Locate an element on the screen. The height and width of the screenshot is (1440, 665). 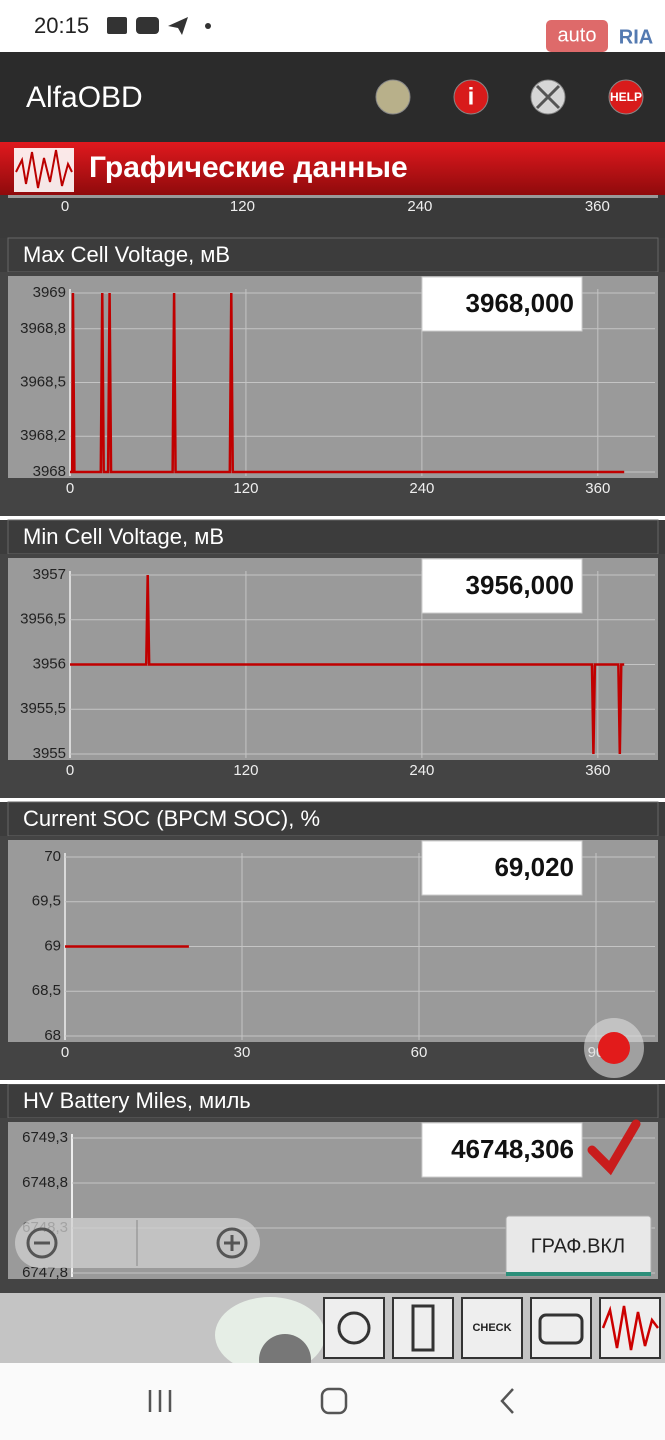
record-button is located at coordinates (614, 1048).